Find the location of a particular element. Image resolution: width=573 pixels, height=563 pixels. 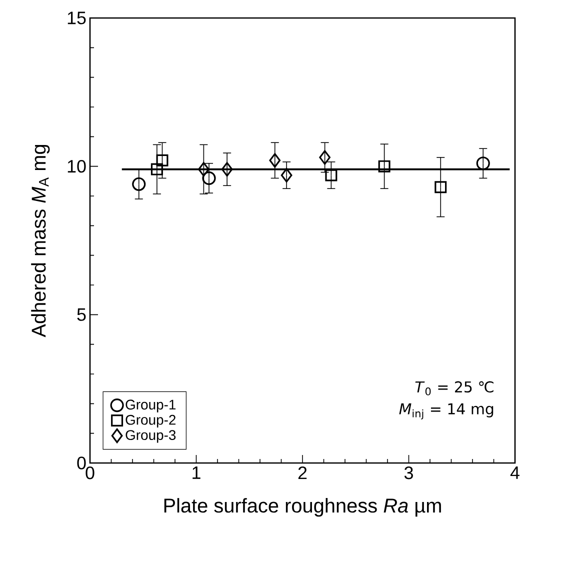

annotation: M$_{inj}$ = 14 mg is located at coordinates (446, 411).